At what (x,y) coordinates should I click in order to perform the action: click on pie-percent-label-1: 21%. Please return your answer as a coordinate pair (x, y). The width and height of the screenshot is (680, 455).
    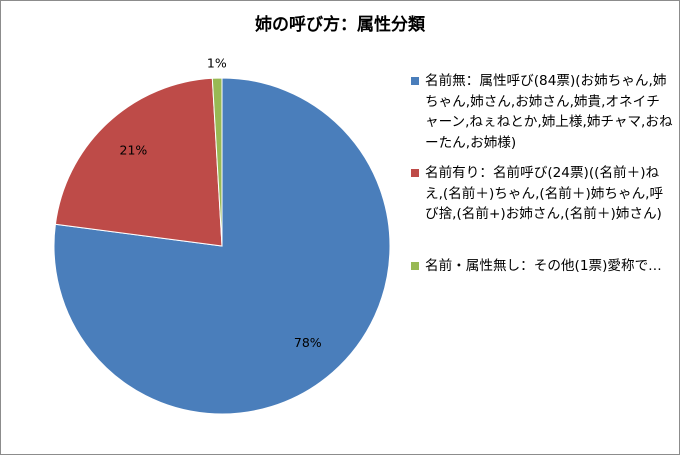
    Looking at the image, I should click on (134, 149).